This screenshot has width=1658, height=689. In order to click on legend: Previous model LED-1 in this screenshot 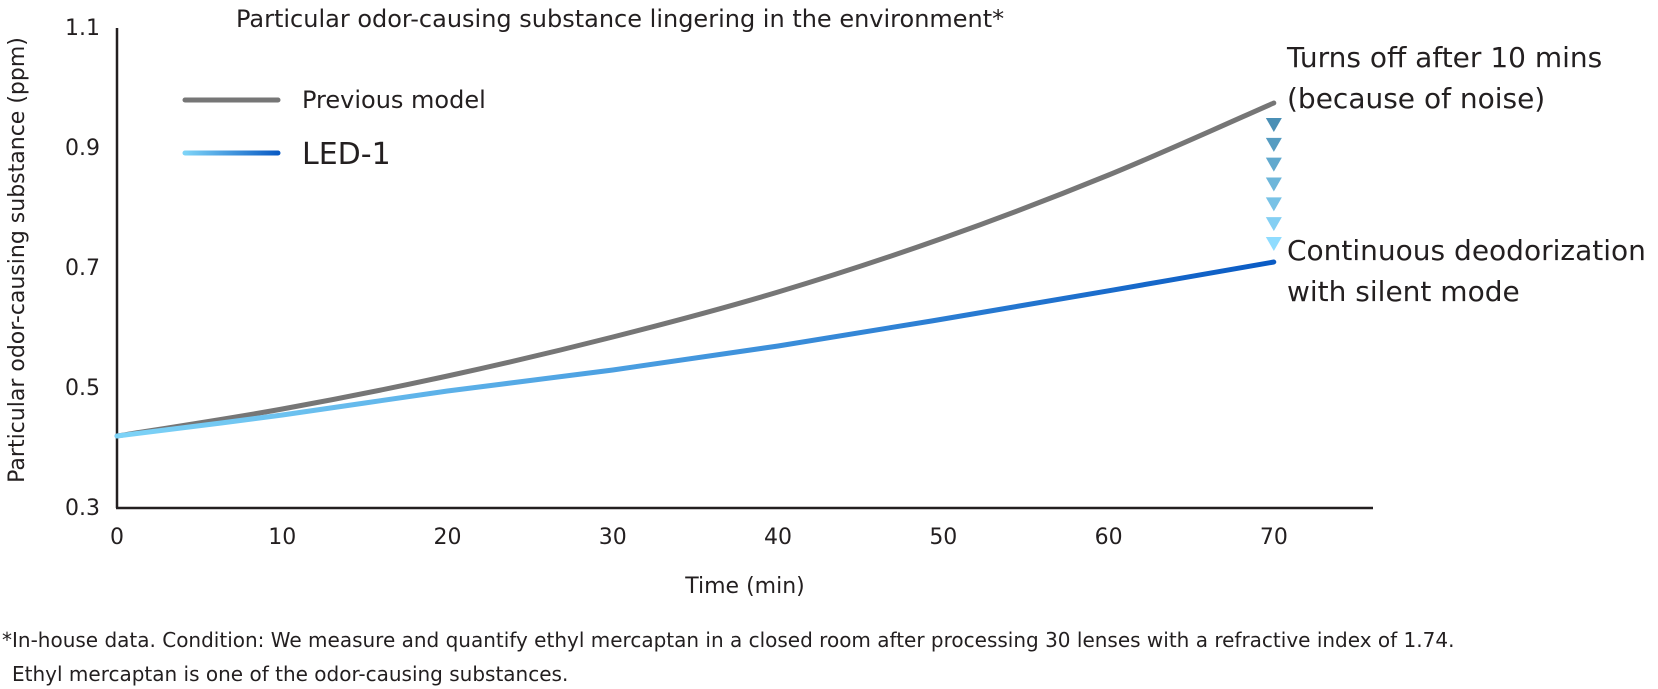, I will do `click(334, 129)`.